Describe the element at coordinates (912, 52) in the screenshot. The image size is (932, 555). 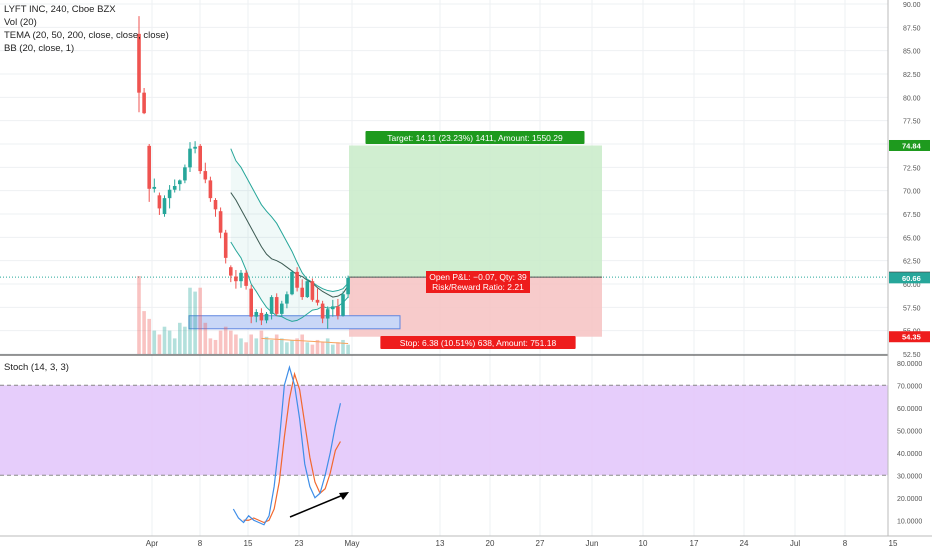
I see `price-tick-label: 85.00` at that location.